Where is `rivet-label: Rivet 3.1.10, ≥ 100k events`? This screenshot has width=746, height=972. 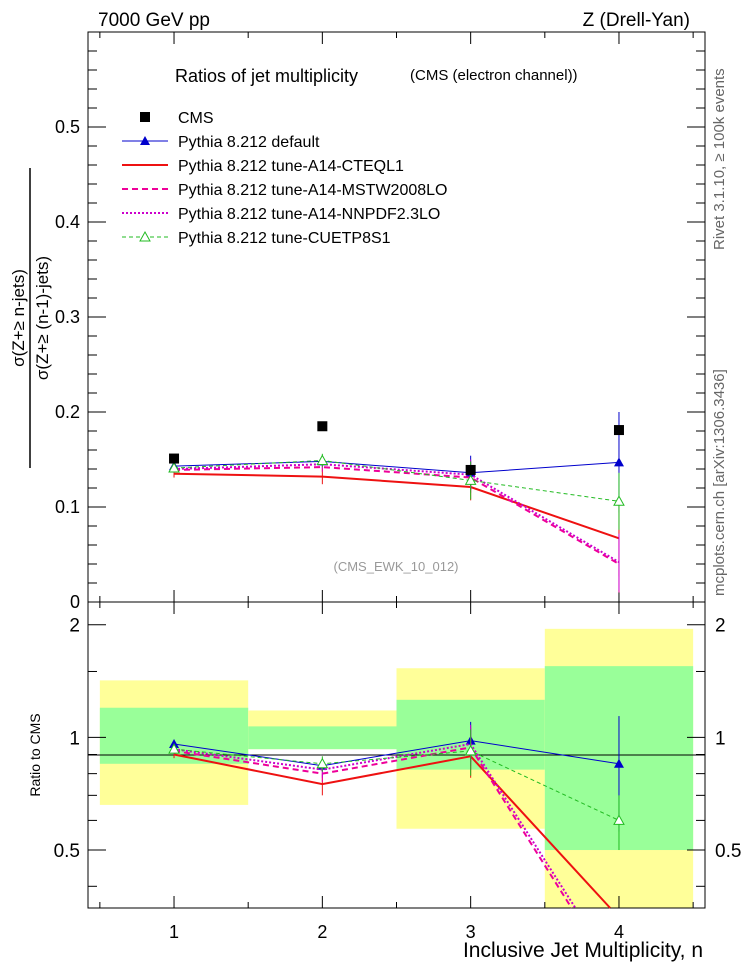
rivet-label: Rivet 3.1.10, ≥ 100k events is located at coordinates (719, 159).